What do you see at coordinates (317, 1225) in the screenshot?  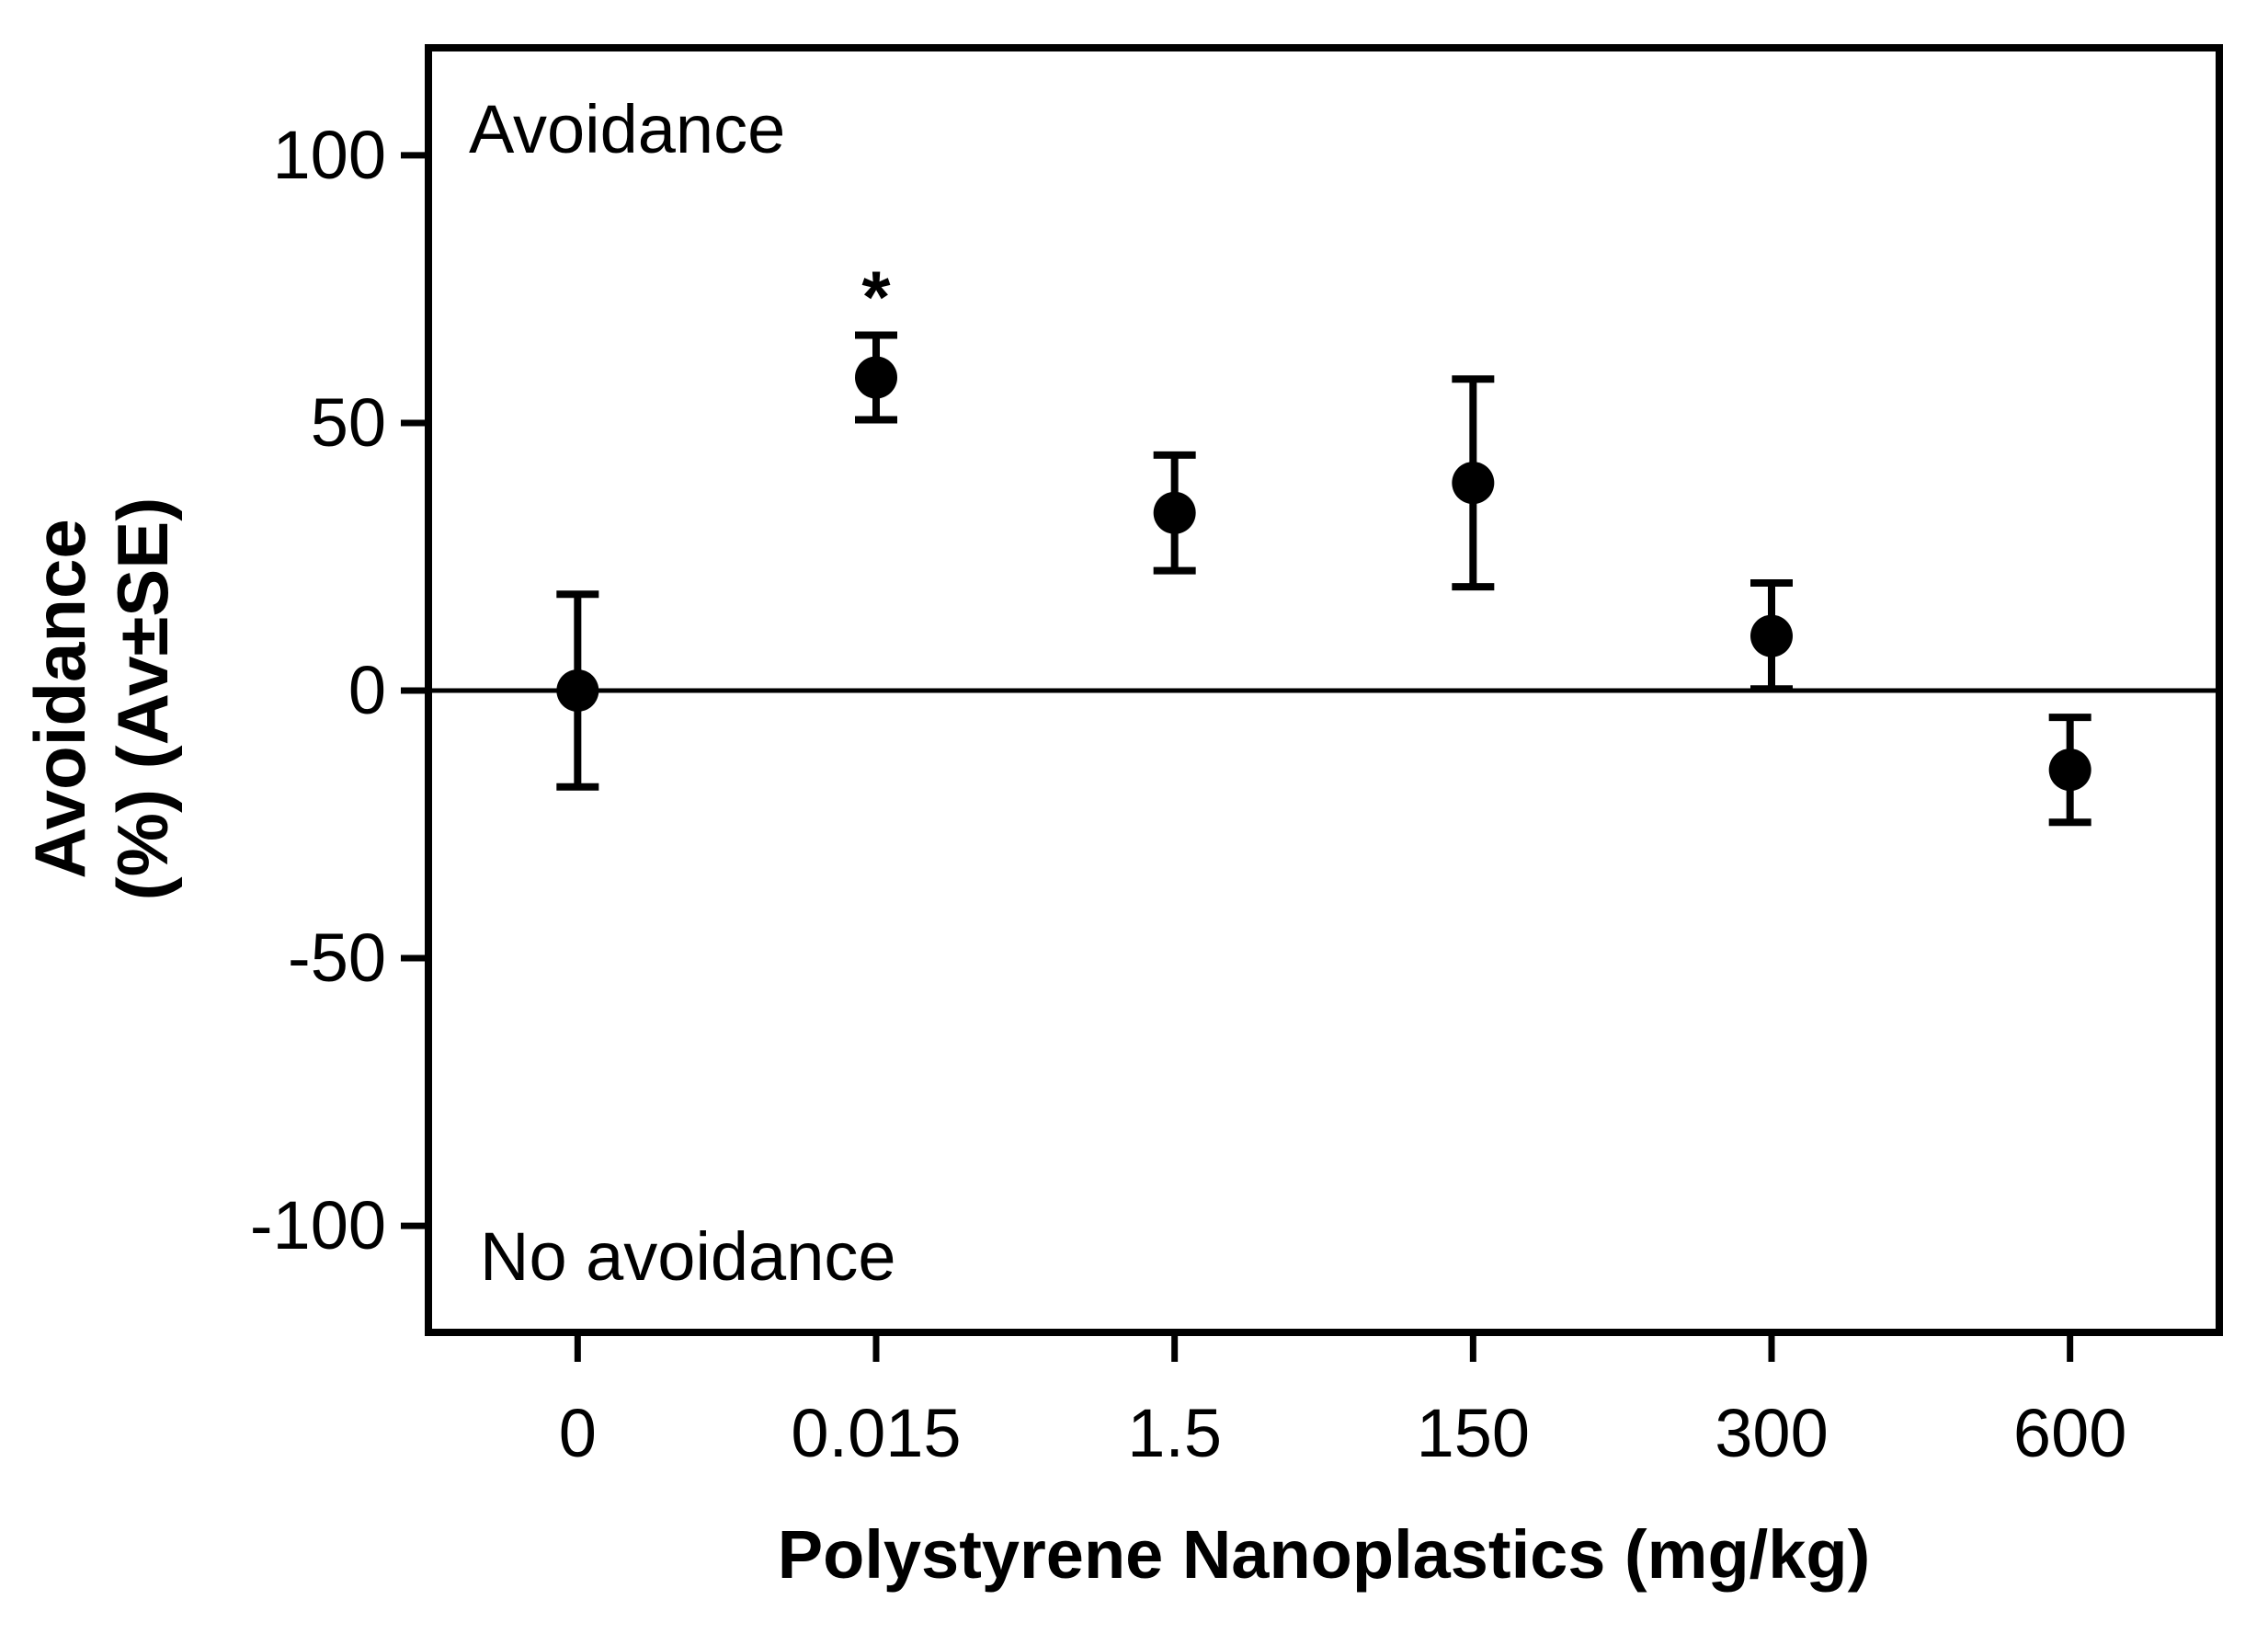 I see `y-tick-label--100: -100` at bounding box center [317, 1225].